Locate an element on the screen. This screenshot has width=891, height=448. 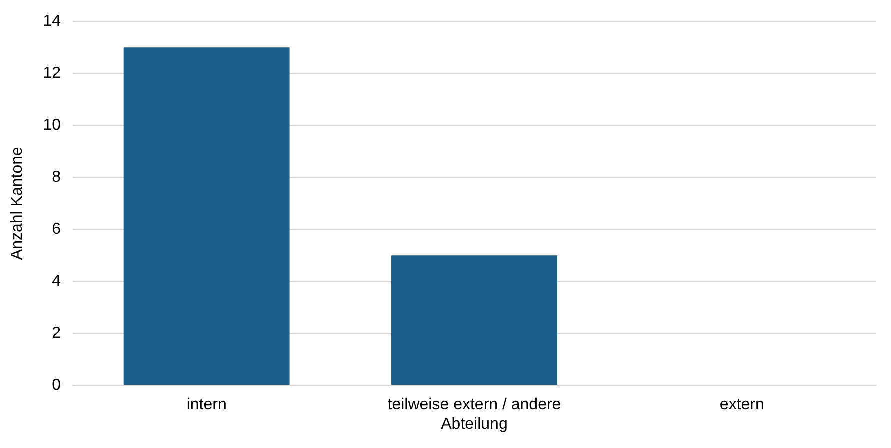
y-tick-label: 12 is located at coordinates (52, 73).